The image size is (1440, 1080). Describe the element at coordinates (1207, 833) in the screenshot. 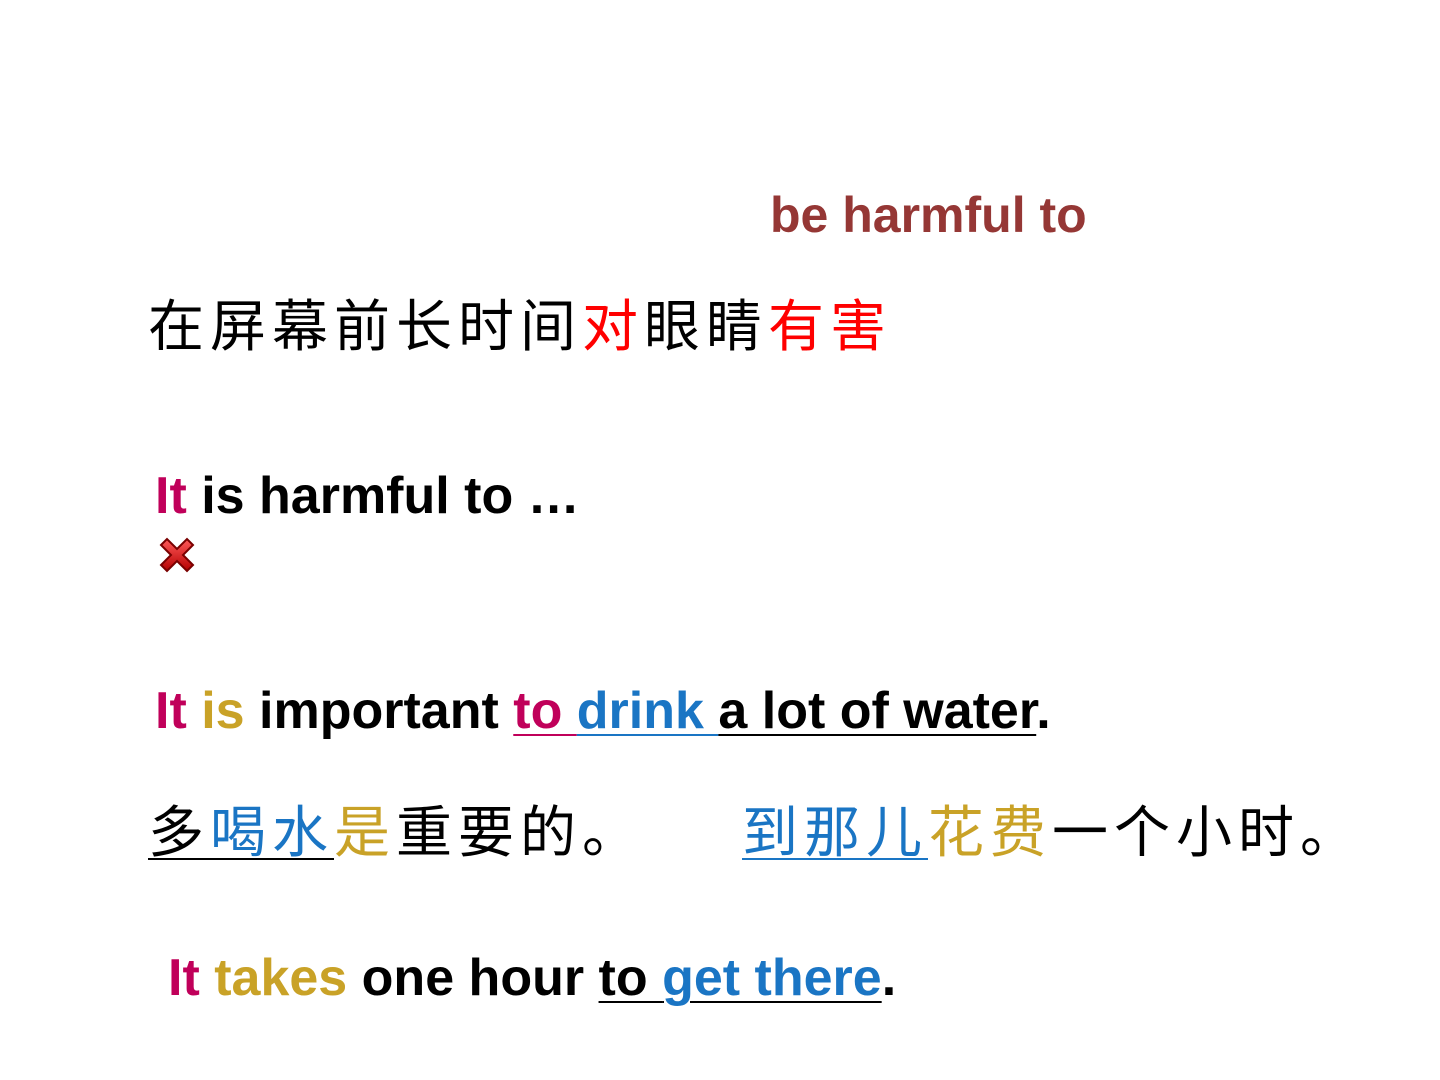

I see `zh3-part3: 一个小时。` at that location.